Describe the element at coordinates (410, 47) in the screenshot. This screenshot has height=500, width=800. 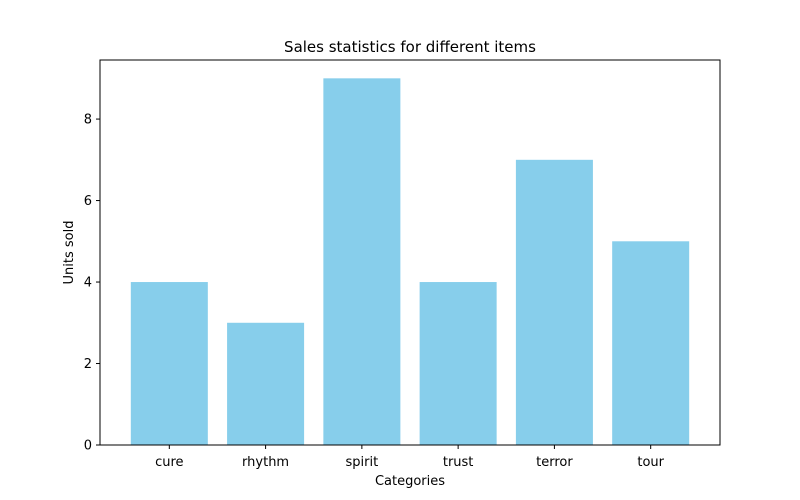
I see `chart-title: Sales statistics for different items` at that location.